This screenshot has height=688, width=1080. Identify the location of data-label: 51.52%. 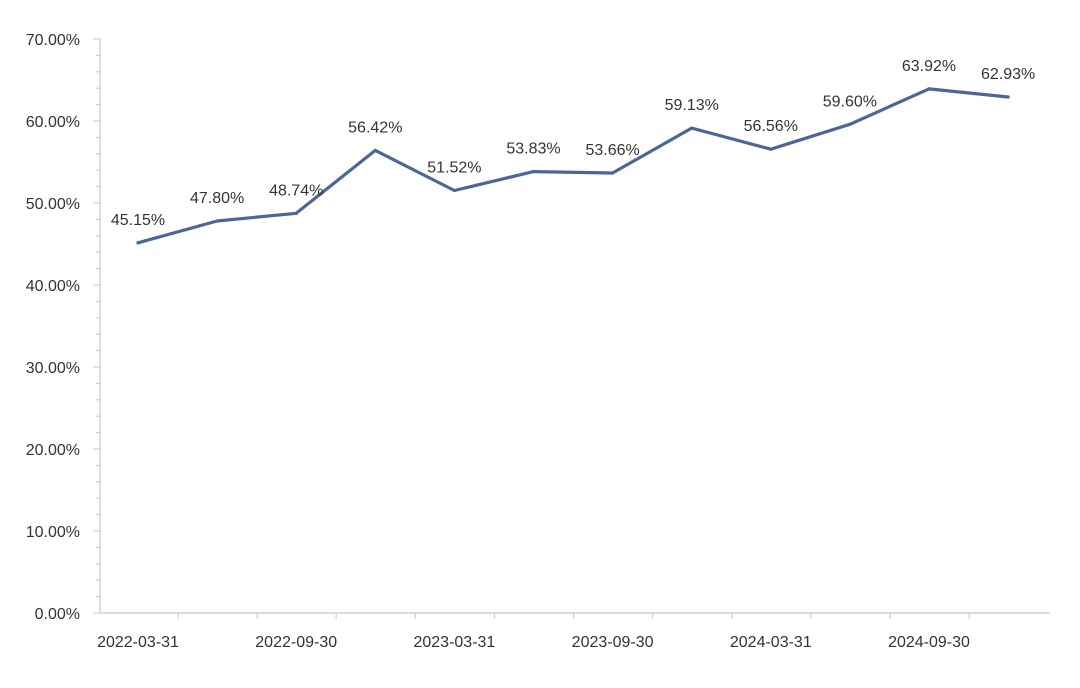
(454, 168).